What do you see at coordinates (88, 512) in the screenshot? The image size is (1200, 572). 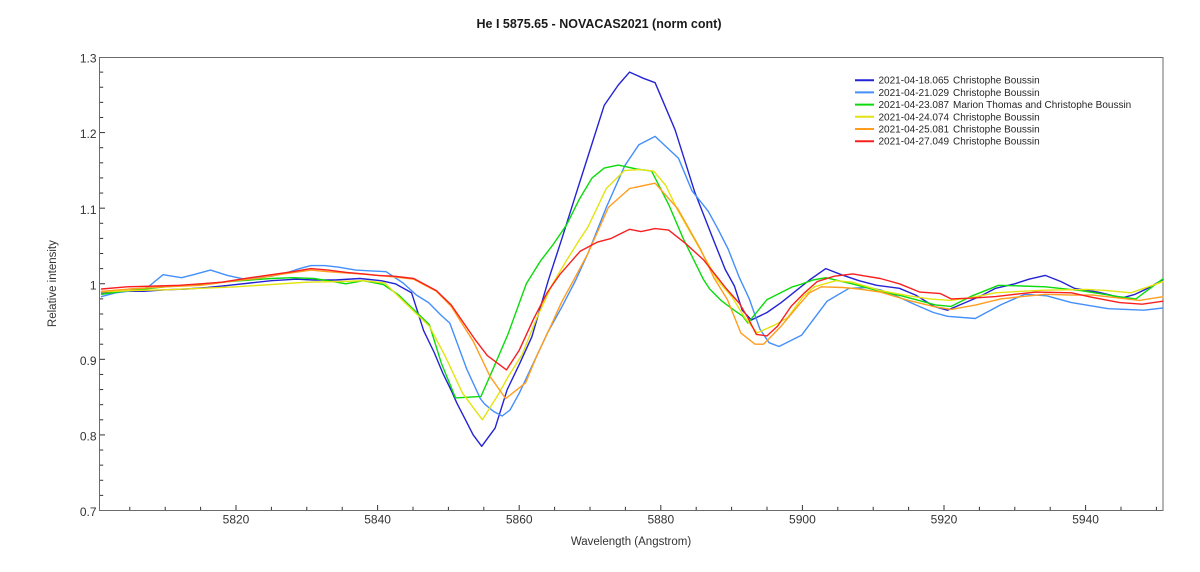 I see `svg-text: 0.7` at bounding box center [88, 512].